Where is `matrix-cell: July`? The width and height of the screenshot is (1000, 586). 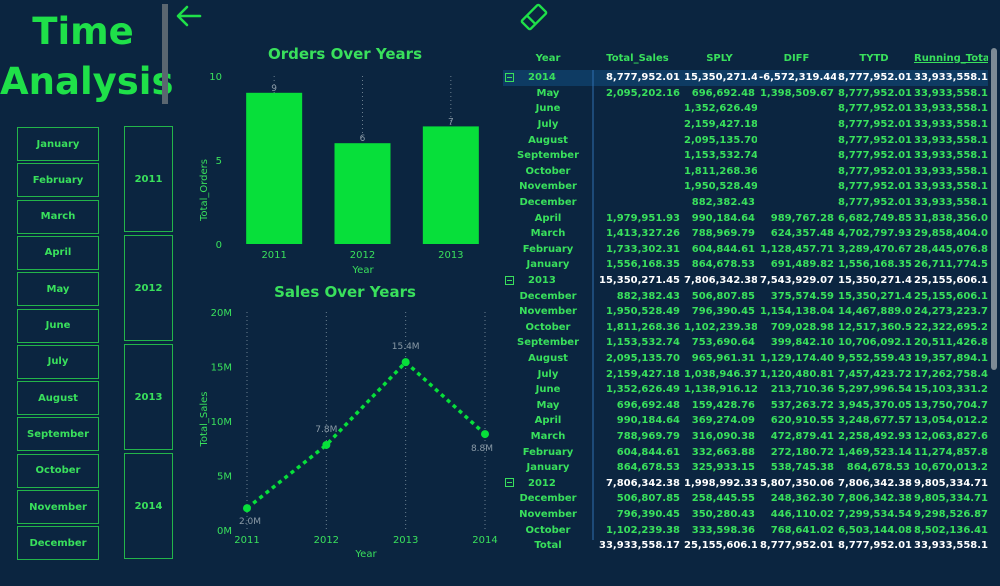
matrix-cell: July is located at coordinates (548, 125).